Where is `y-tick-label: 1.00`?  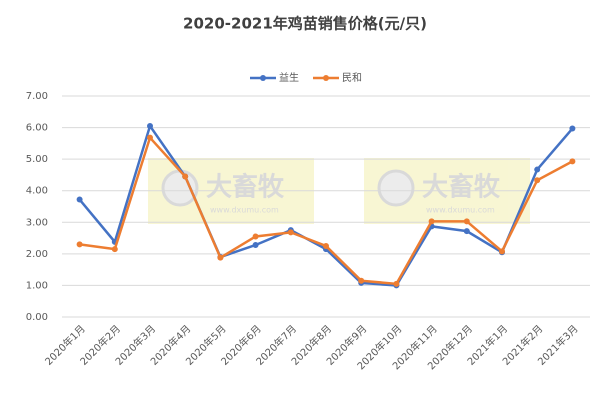 y-tick-label: 1.00 is located at coordinates (37, 285).